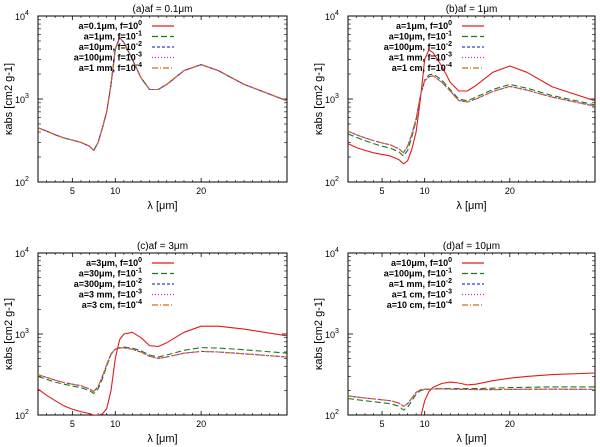  What do you see at coordinates (422, 67) in the screenshot?
I see `legend-entry-4: a=1 cm, f=10-4` at bounding box center [422, 67].